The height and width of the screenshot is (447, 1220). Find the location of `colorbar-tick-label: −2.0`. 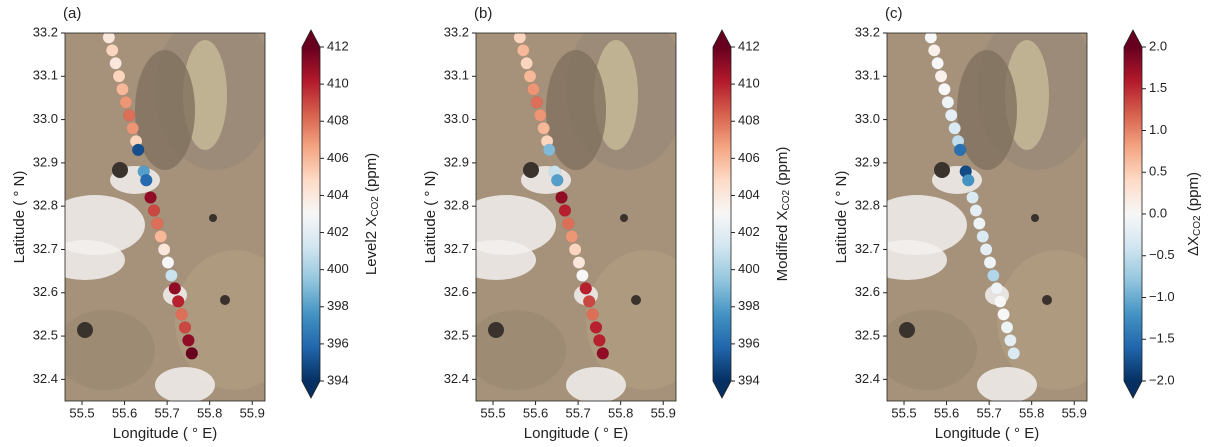

colorbar-tick-label: −2.0 is located at coordinates (1162, 379).